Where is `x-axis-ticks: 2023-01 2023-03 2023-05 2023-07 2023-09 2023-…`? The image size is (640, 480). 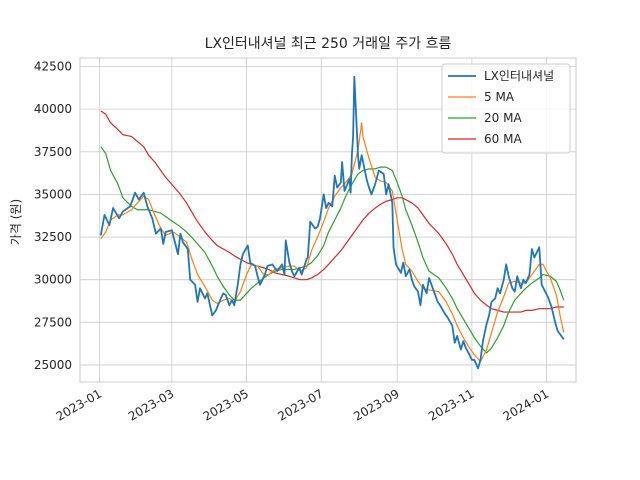 x-axis-ticks: 2023-01 2023-03 2023-05 2023-07 2023-09 2023-… is located at coordinates (302, 404).